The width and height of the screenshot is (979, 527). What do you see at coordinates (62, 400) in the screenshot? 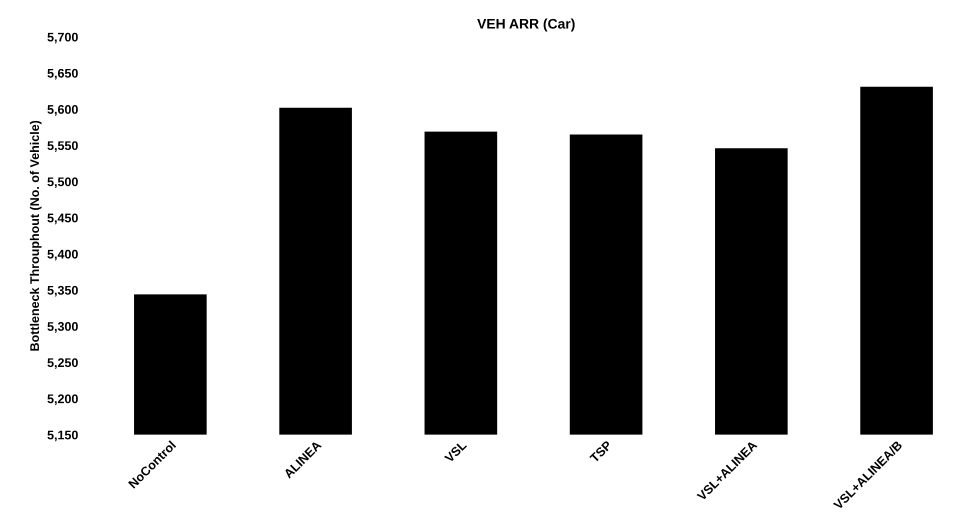
I see `y-tick-label: 5,200` at bounding box center [62, 400].